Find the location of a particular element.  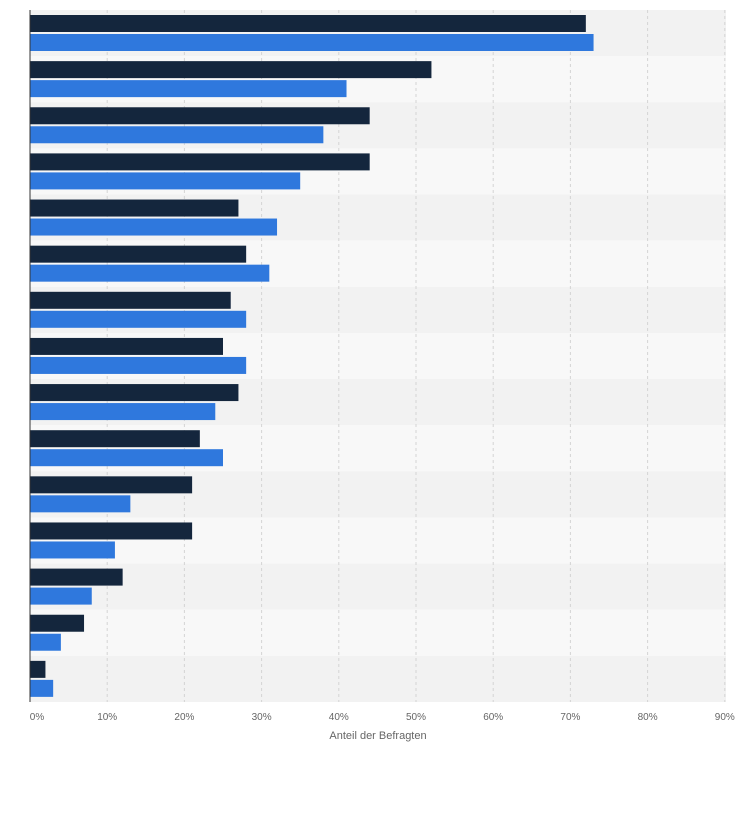

x-axis-title: Anteil der Befragten is located at coordinates (377, 736).